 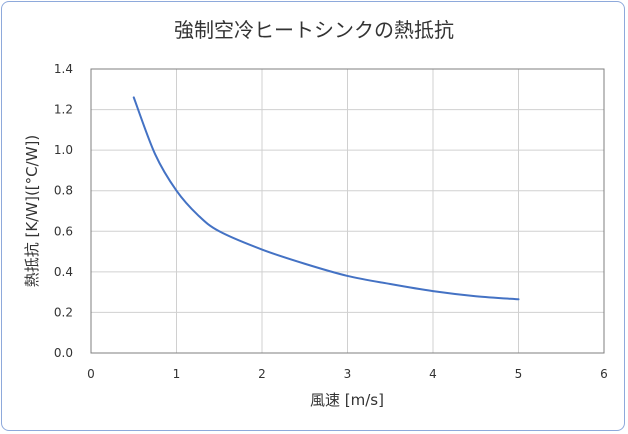 What do you see at coordinates (63, 69) in the screenshot?
I see `y-tick-label: 1.4` at bounding box center [63, 69].